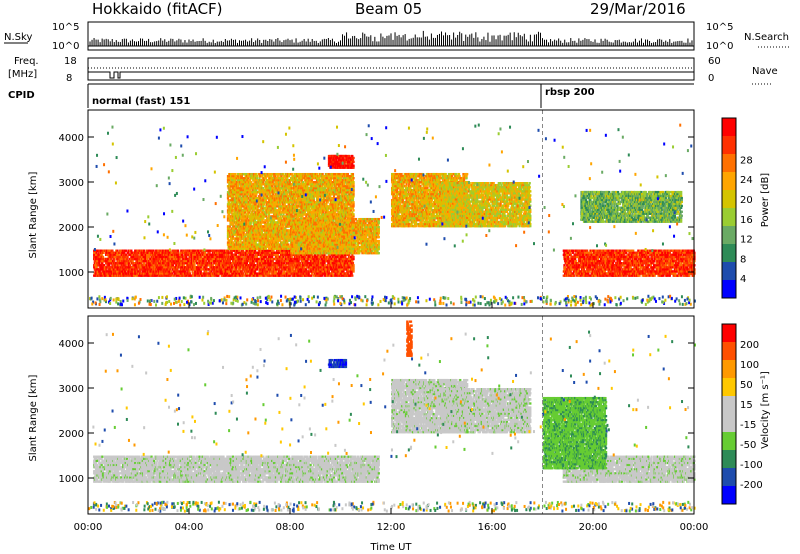 This screenshot has width=800, height=554. What do you see at coordinates (22, 74) in the screenshot?
I see `freq-unit-label: [MHz]` at bounding box center [22, 74].